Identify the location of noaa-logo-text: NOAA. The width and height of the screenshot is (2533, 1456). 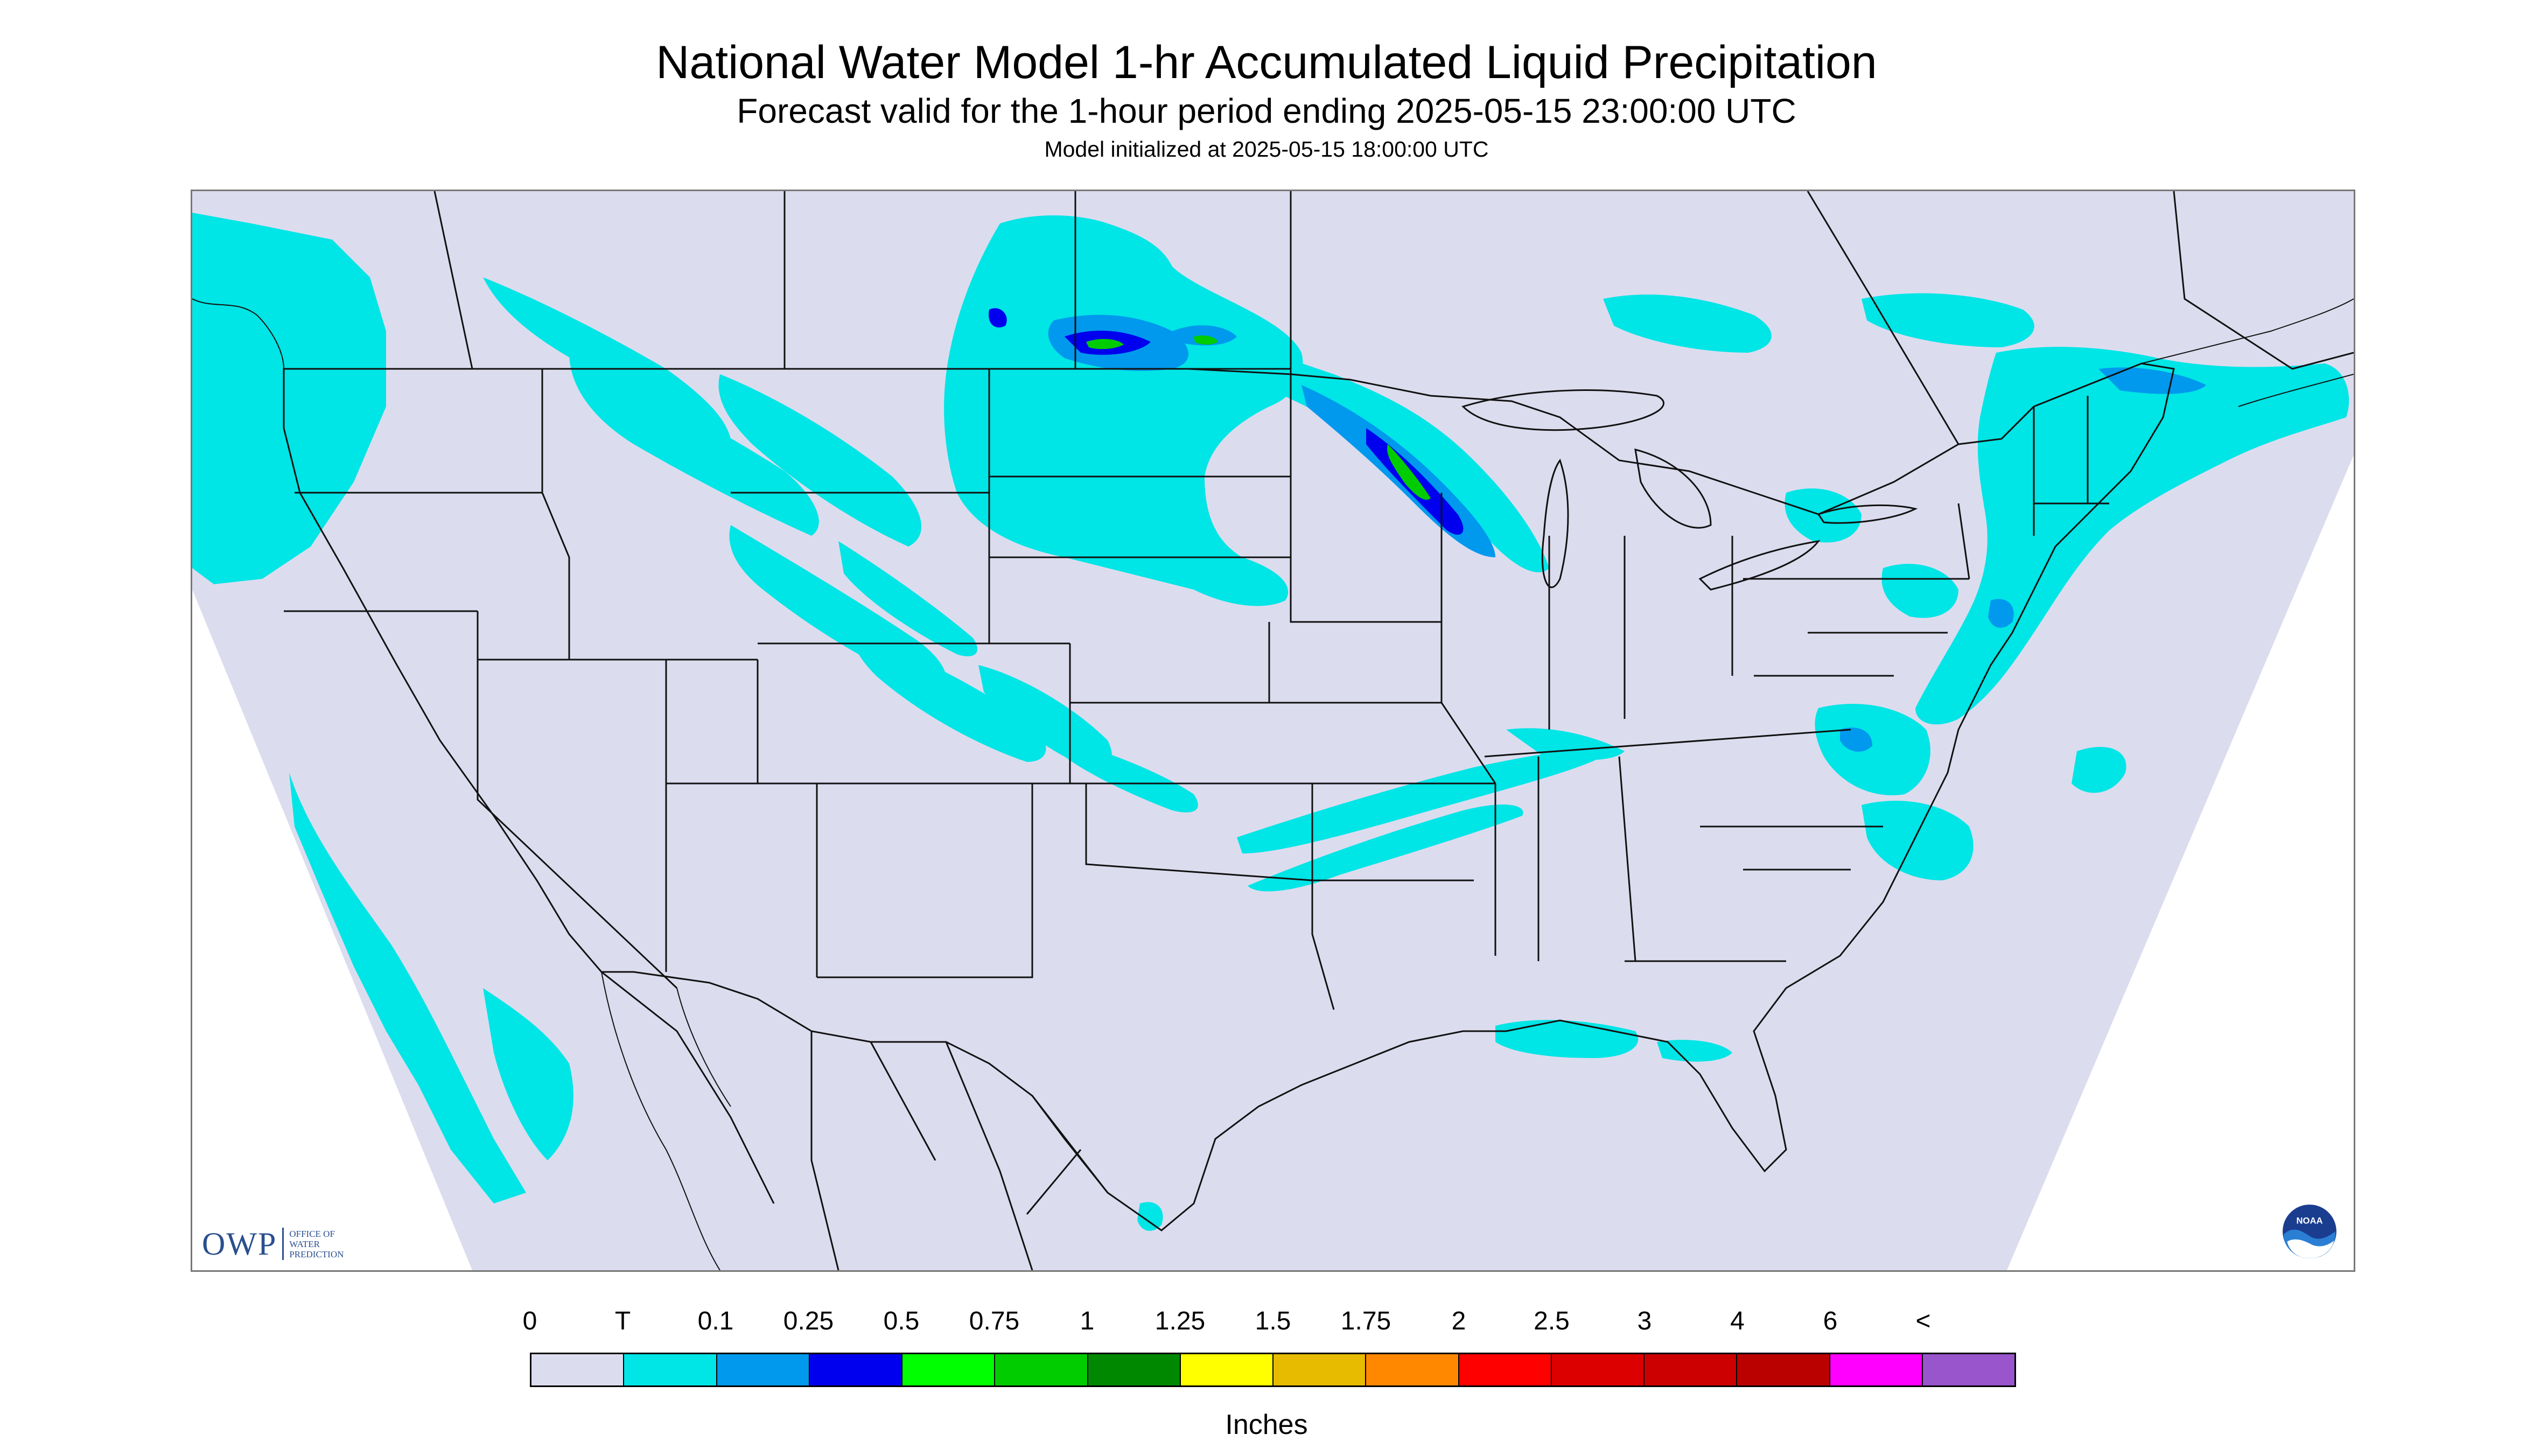
(2310, 1220).